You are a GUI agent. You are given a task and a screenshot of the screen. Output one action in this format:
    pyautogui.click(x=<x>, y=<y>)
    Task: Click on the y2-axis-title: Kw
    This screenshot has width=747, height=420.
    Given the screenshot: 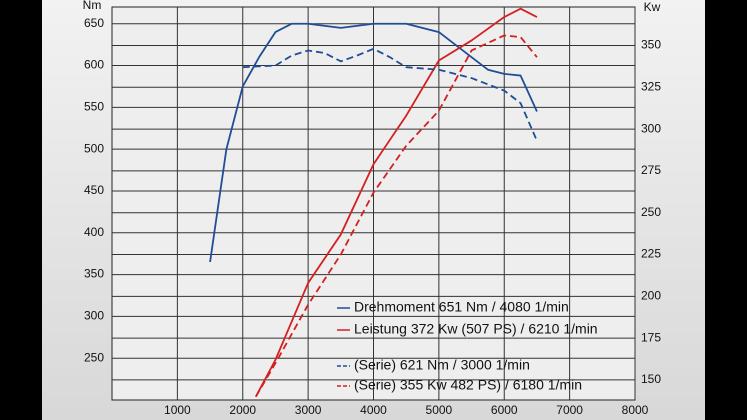 What is the action you would take?
    pyautogui.click(x=652, y=7)
    